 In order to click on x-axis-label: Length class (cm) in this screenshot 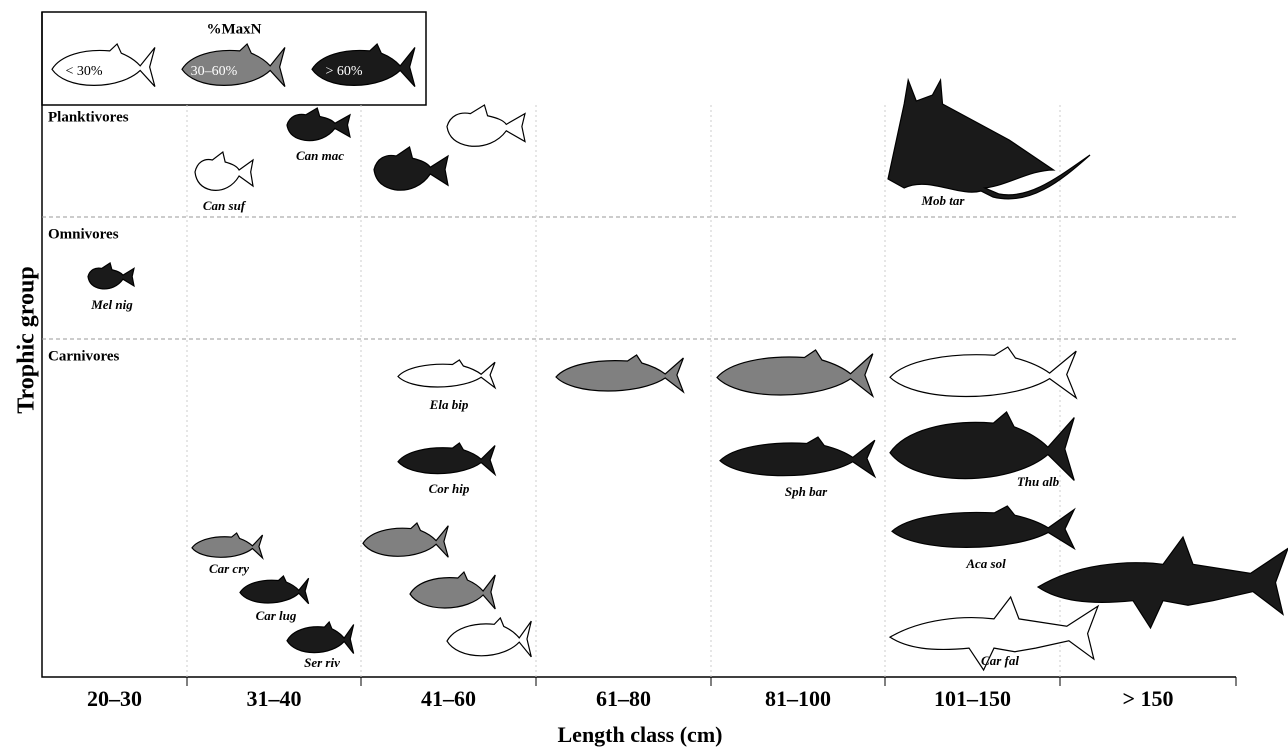, I will do `click(640, 734)`.